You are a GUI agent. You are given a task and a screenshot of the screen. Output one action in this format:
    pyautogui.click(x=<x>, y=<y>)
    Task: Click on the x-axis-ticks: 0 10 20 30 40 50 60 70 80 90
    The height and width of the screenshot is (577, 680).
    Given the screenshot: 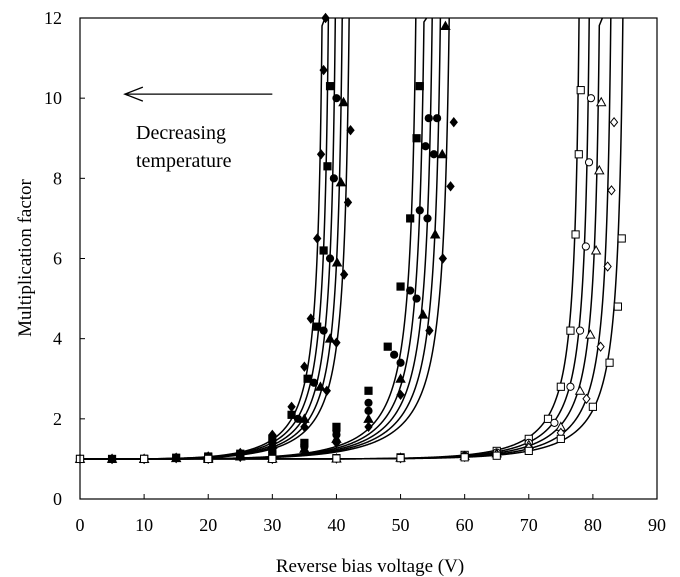 What is the action you would take?
    pyautogui.click(x=371, y=514)
    